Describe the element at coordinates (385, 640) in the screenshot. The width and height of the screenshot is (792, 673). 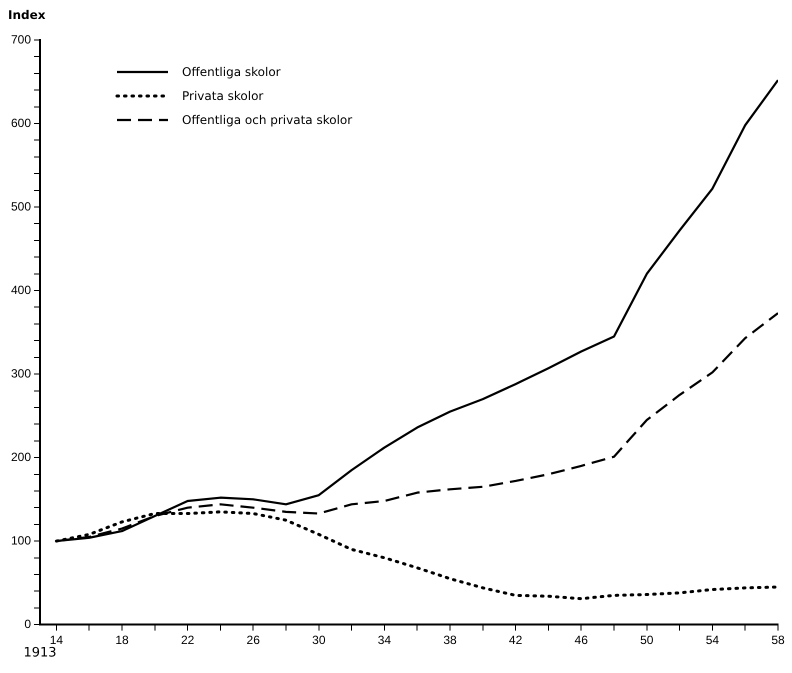
I see `x-tick-label: 34` at that location.